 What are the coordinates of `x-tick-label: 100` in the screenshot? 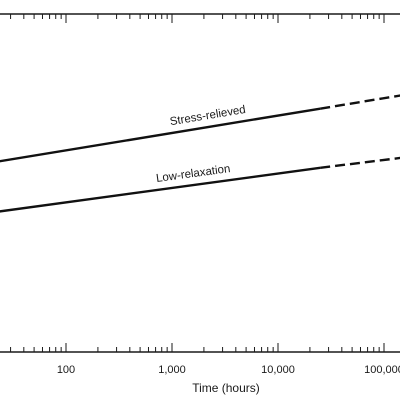 It's located at (66, 370).